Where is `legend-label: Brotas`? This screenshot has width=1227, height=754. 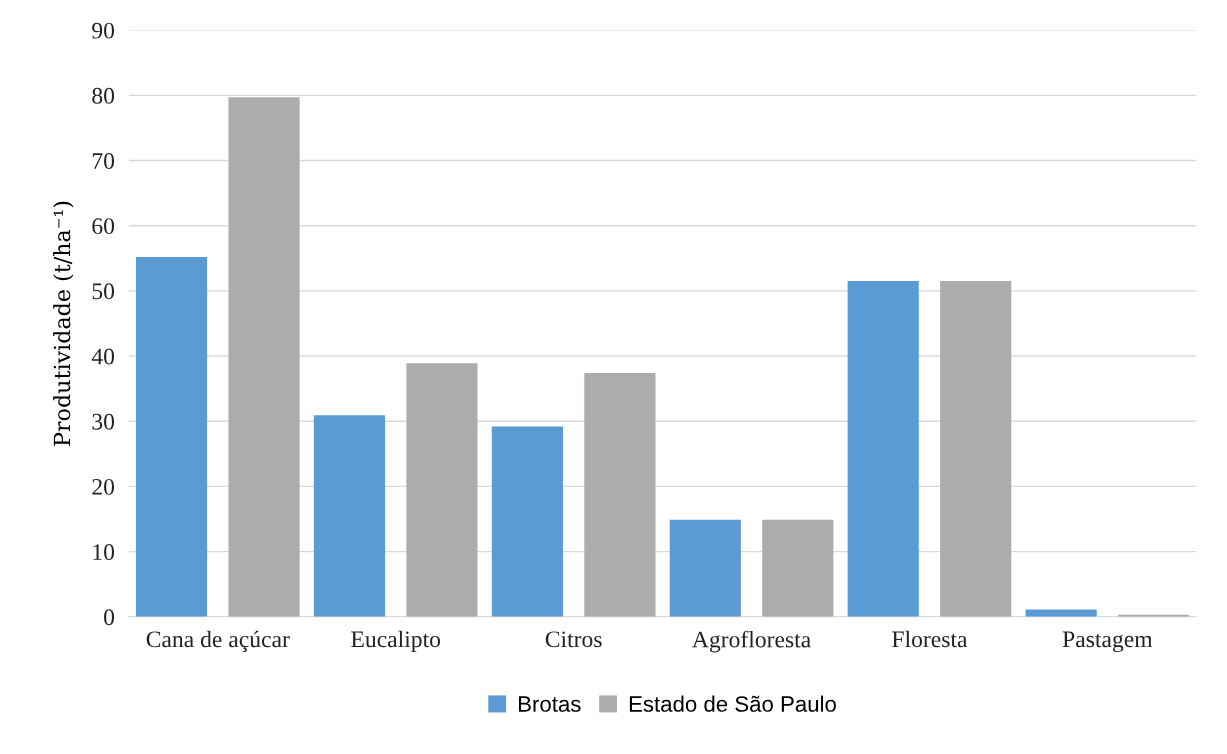
legend-label: Brotas is located at coordinates (550, 704).